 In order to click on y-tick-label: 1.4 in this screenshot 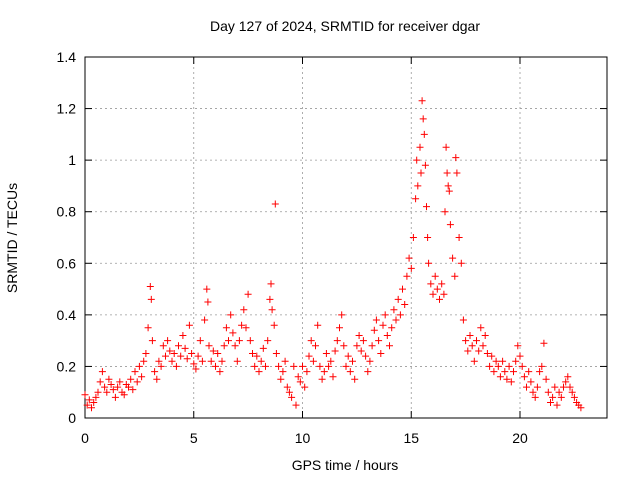, I will do `click(67, 57)`.